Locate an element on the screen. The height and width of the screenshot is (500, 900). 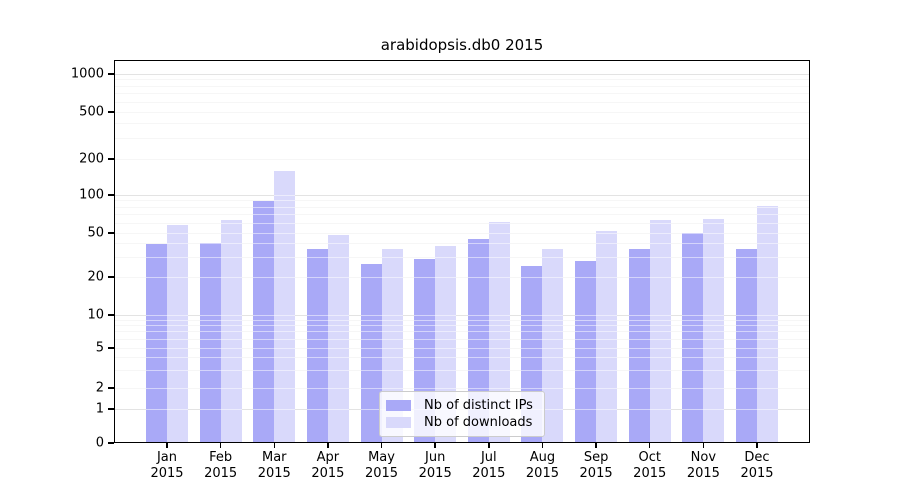
legend-row-downloads: Nb of downloads is located at coordinates (461, 422).